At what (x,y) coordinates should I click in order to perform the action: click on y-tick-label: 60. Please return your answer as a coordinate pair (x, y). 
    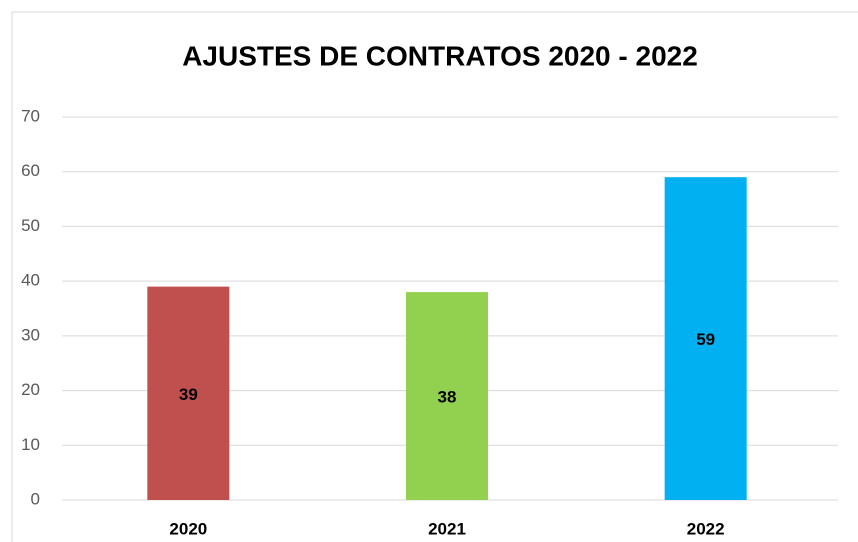
    Looking at the image, I should click on (30, 170).